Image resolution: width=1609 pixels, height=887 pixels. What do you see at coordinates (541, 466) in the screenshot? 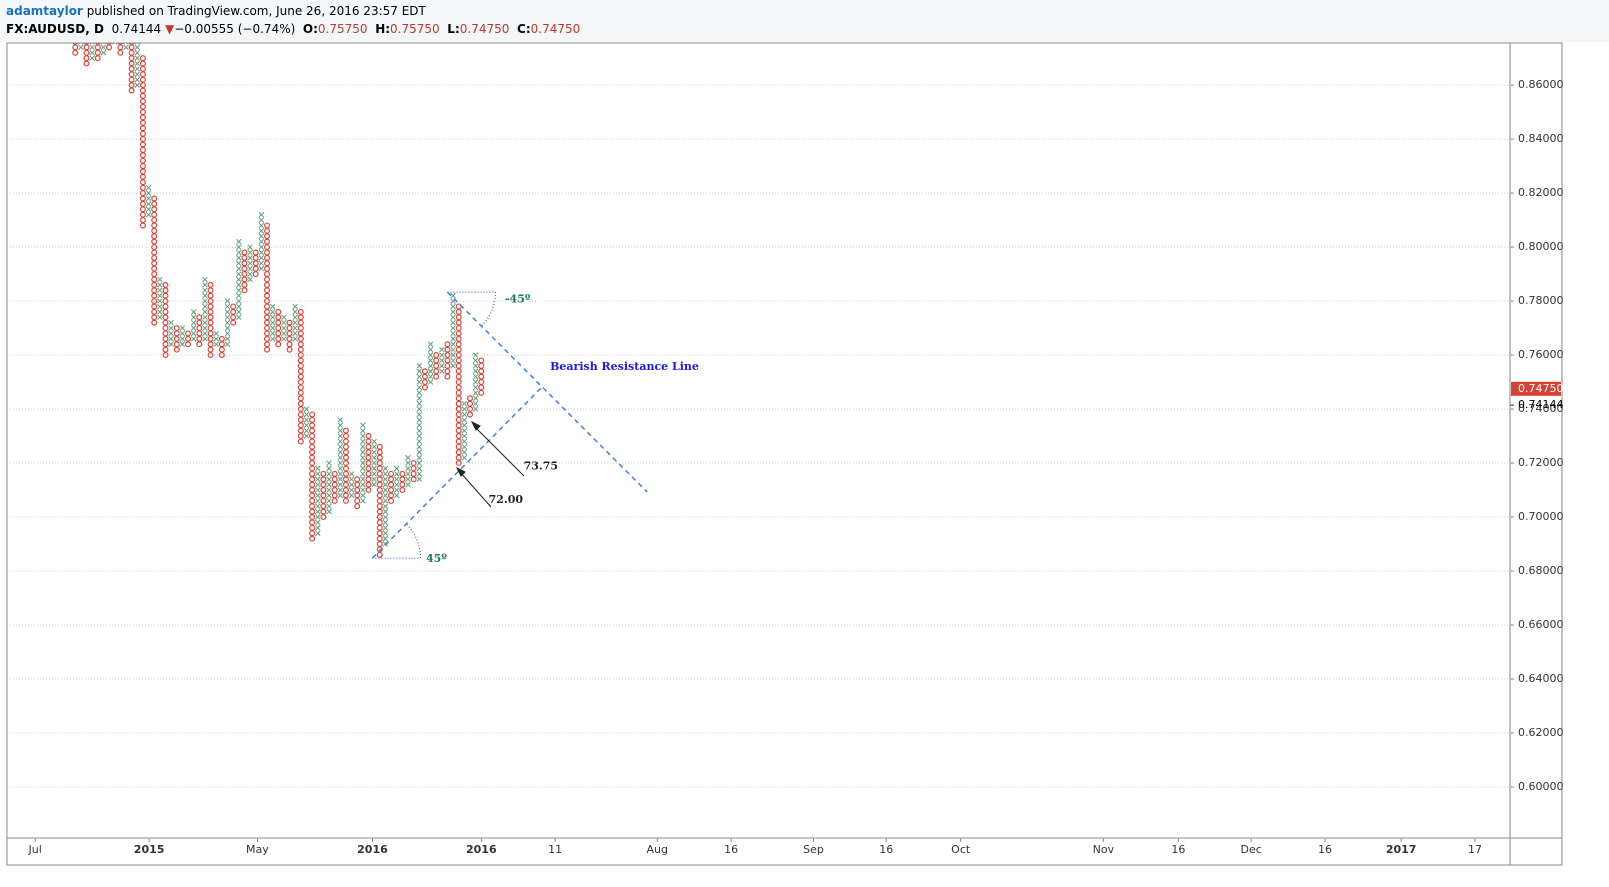
I see `annotation: 73.75` at bounding box center [541, 466].